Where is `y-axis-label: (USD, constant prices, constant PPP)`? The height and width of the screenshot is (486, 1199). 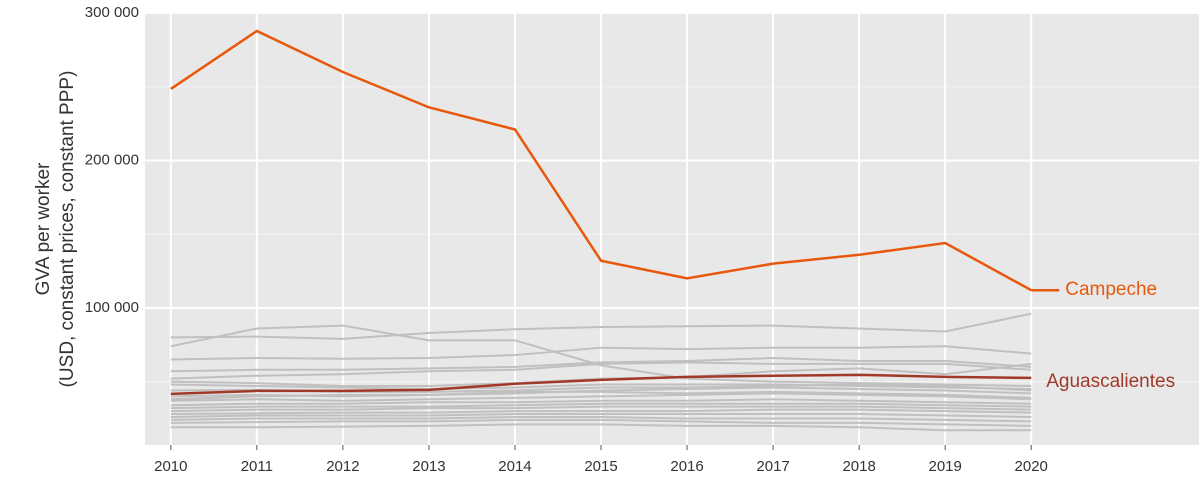 y-axis-label: (USD, constant prices, constant PPP) is located at coordinates (67, 229).